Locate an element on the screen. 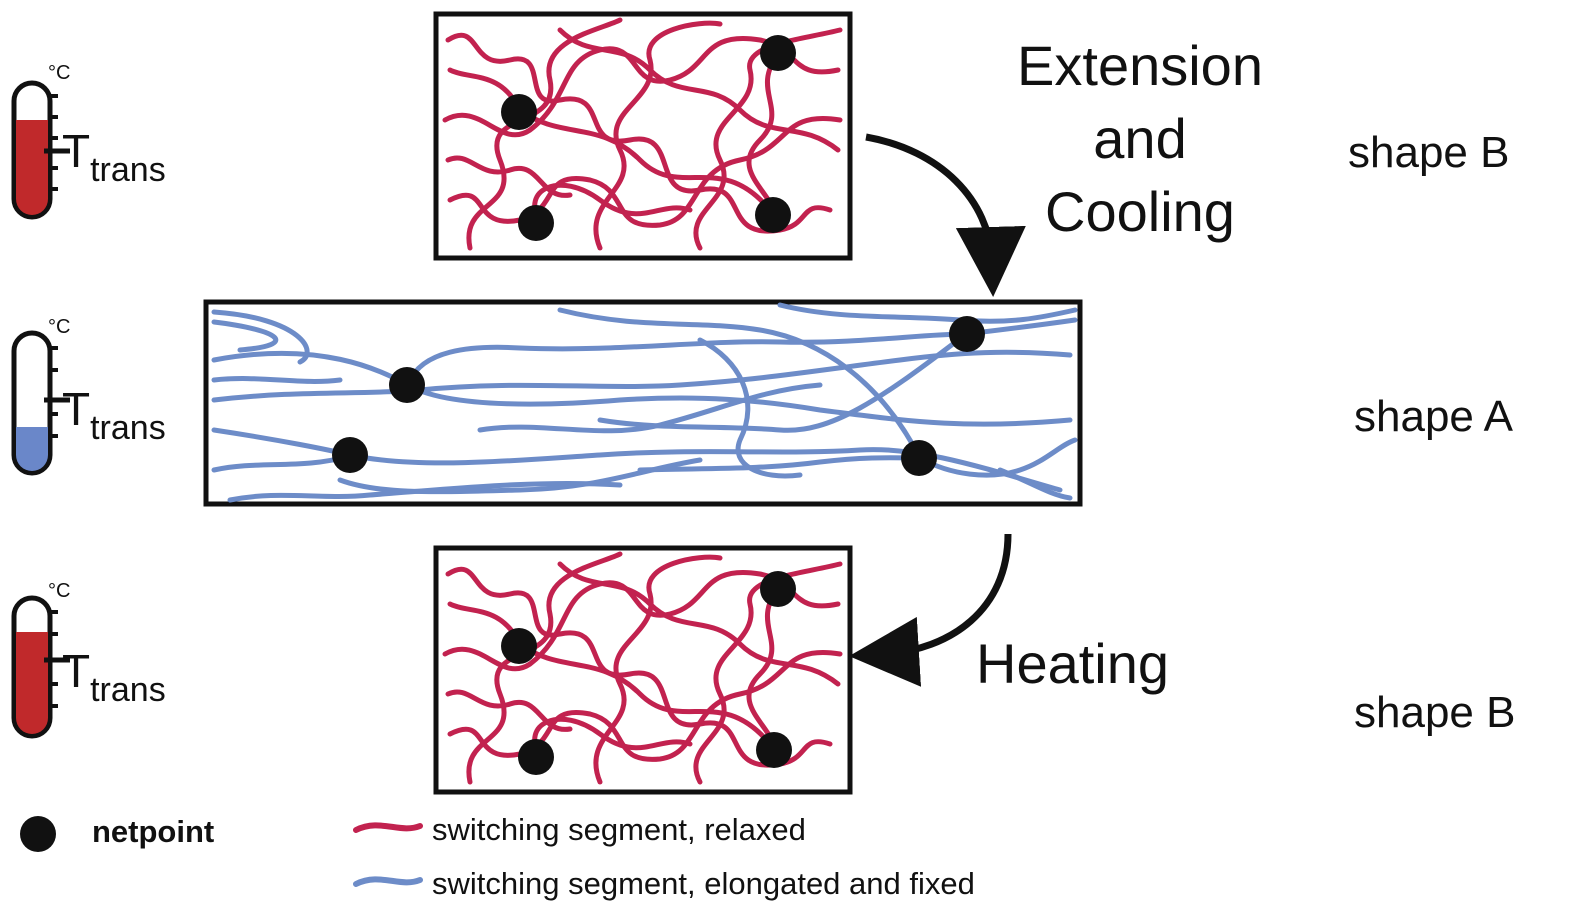 The image size is (1572, 916). thermometer-middle is located at coordinates (40, 403).